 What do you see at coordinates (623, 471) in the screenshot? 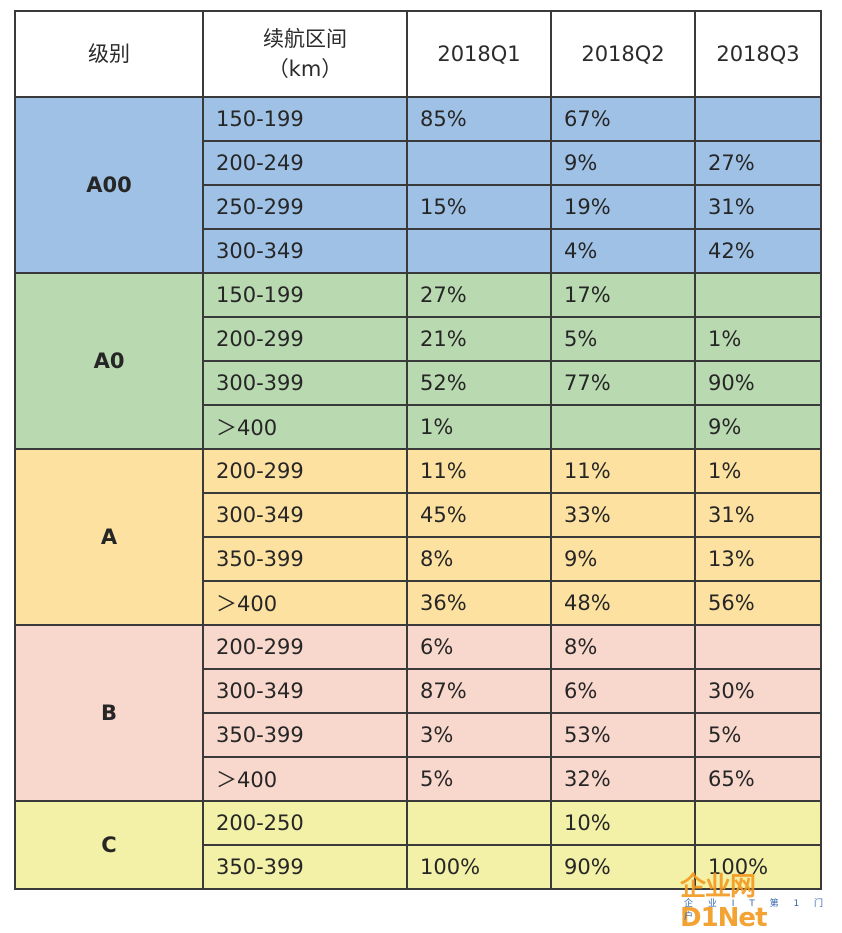
I see `value-cell-q2: 11%` at bounding box center [623, 471].